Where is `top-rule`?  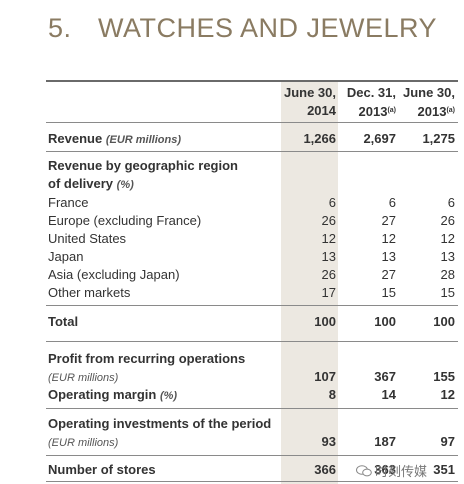
top-rule is located at coordinates (252, 81).